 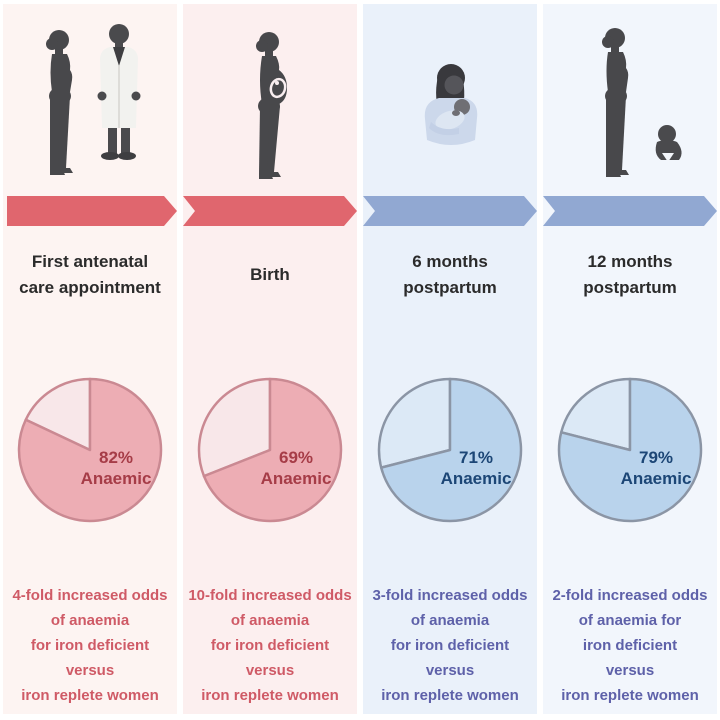 What do you see at coordinates (630, 274) in the screenshot?
I see `stage-title: 12 months postpartum` at bounding box center [630, 274].